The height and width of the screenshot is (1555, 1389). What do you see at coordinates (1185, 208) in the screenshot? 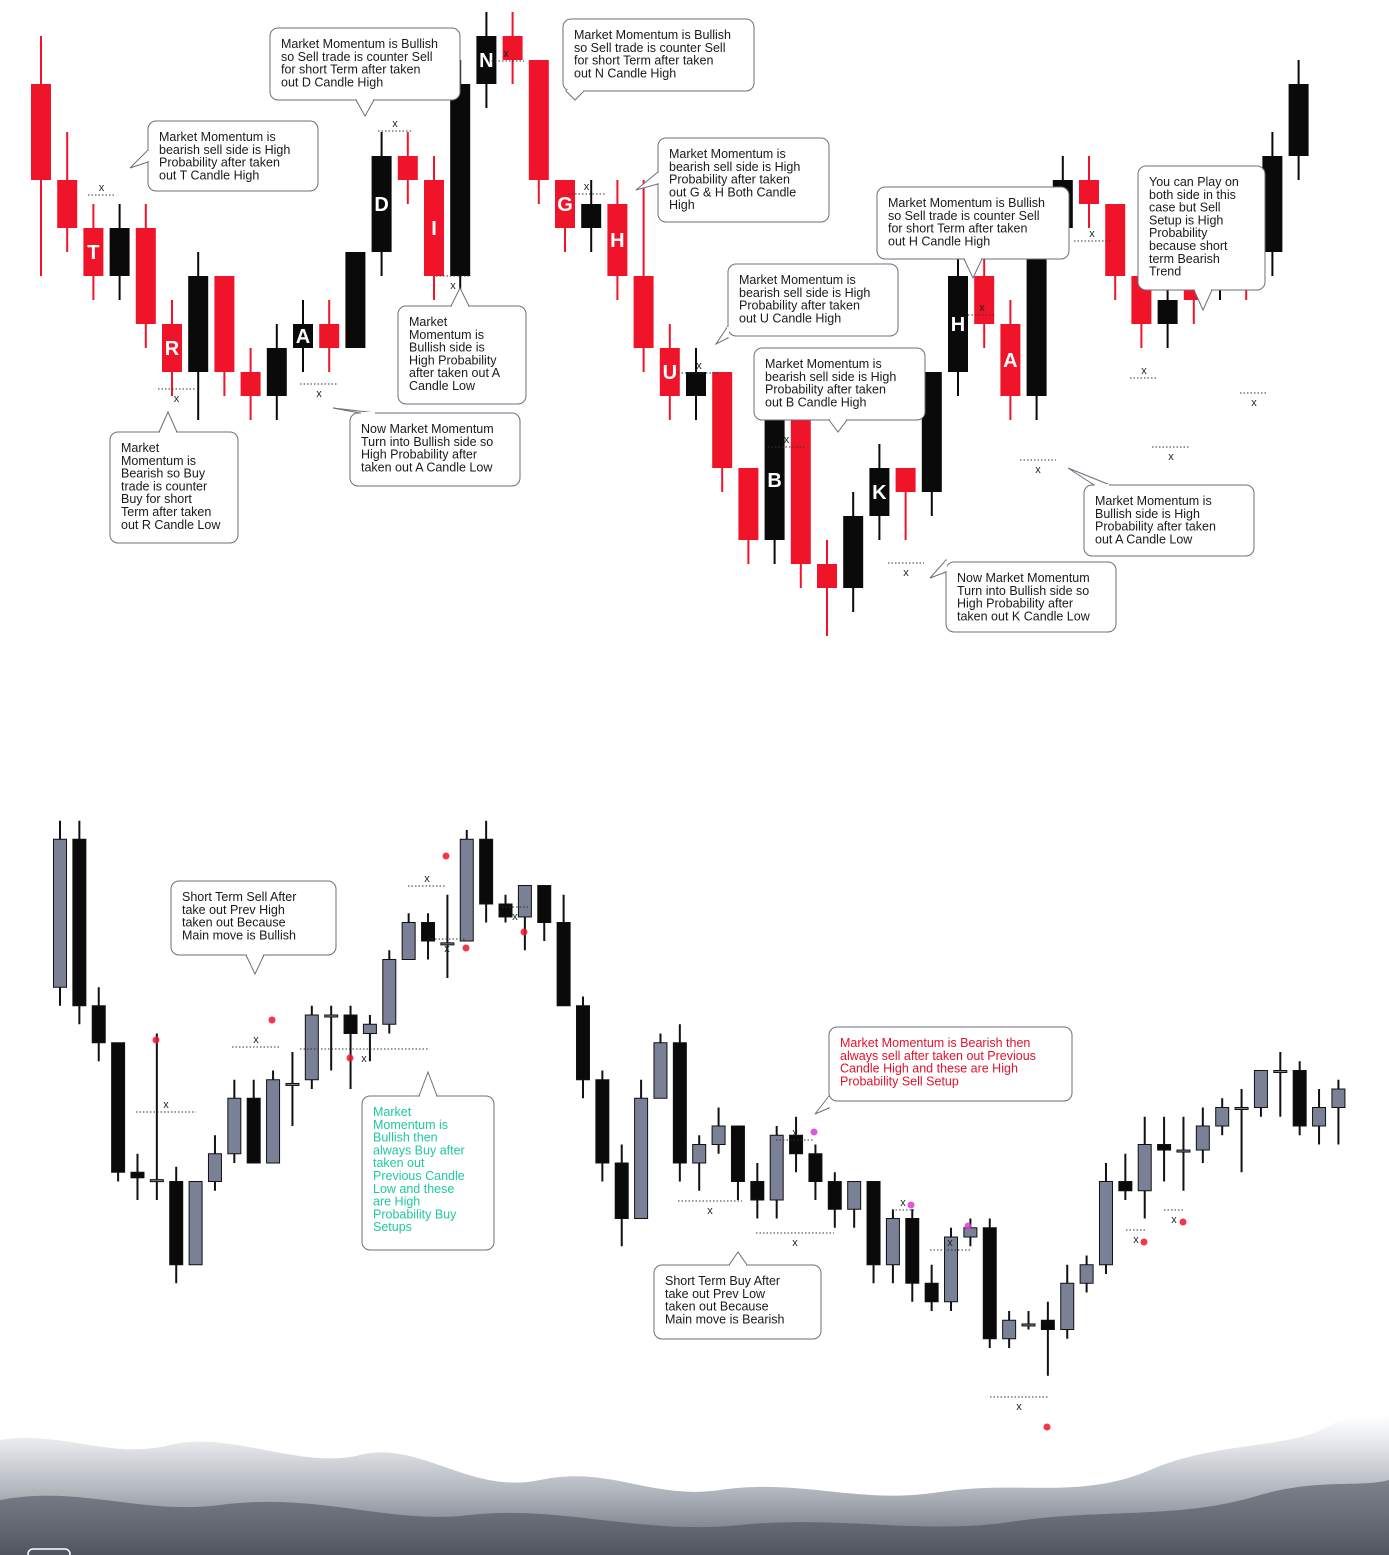
I see `callout-text-line: case but Sell` at bounding box center [1185, 208].